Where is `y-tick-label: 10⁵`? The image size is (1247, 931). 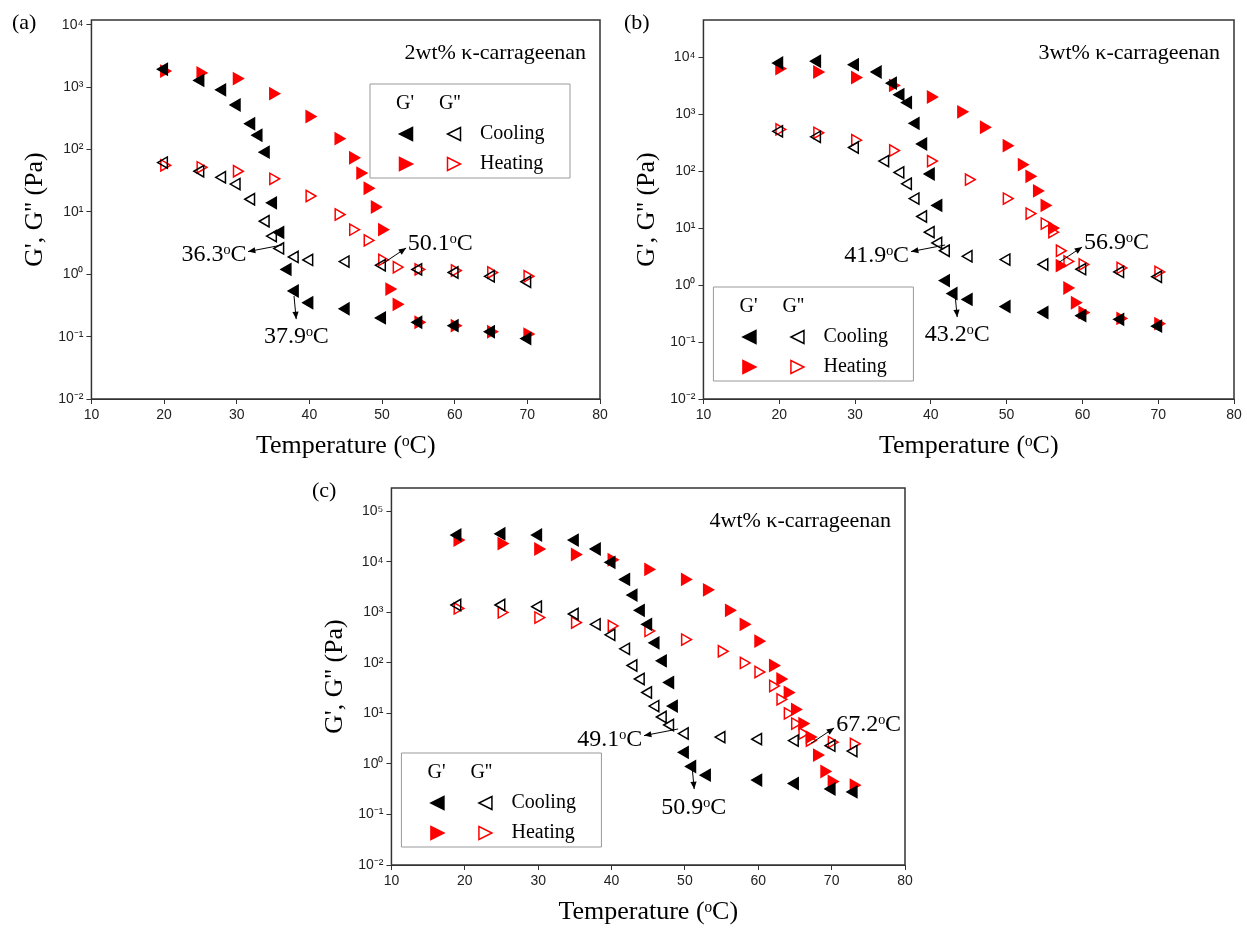 y-tick-label: 10⁵ is located at coordinates (373, 510).